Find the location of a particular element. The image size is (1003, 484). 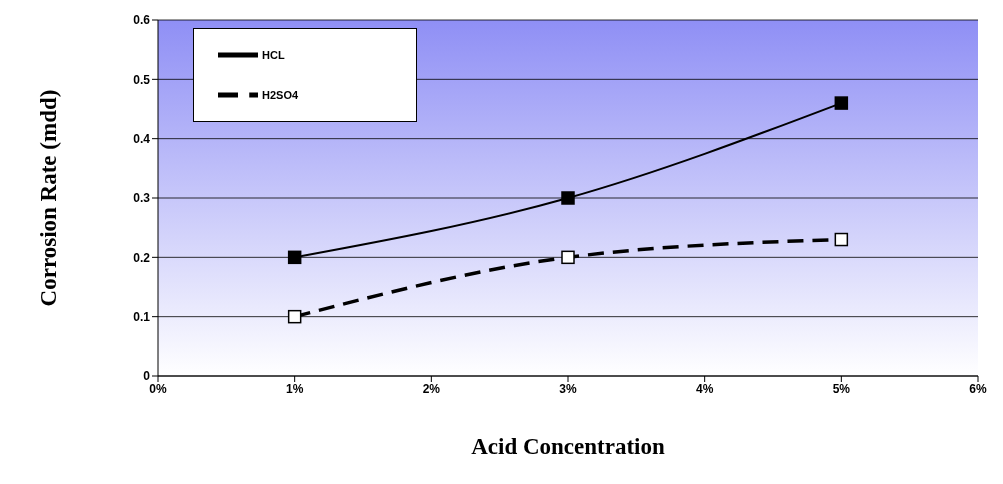

y-tick-label: 0.1 is located at coordinates (142, 316).